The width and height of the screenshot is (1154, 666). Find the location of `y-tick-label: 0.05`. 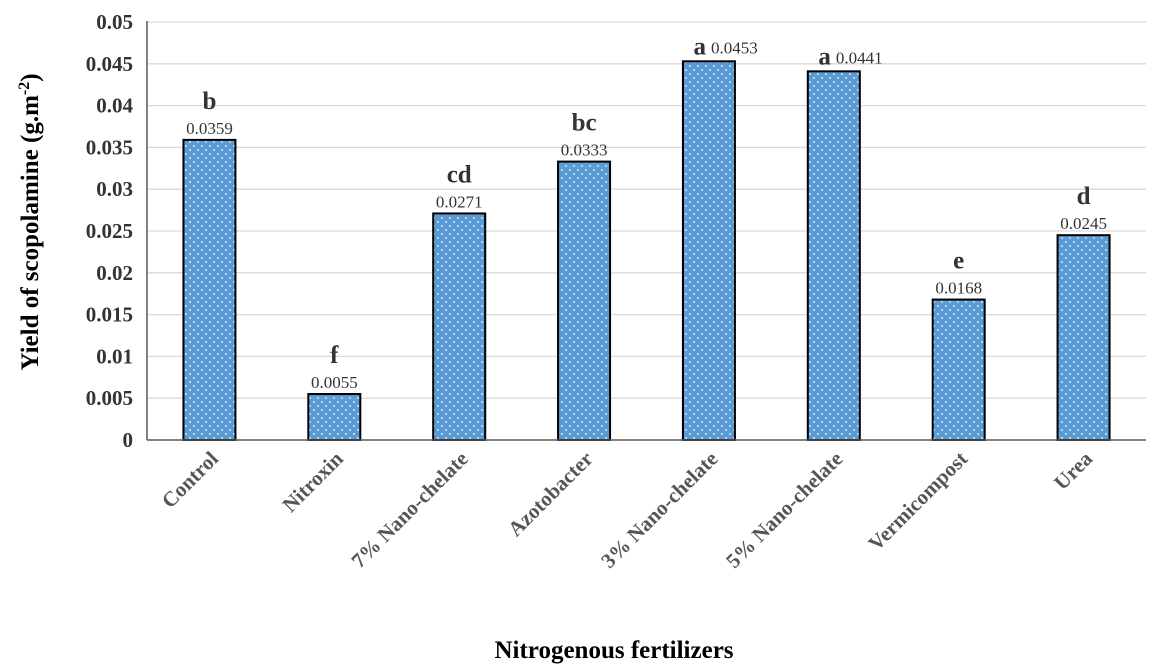

y-tick-label: 0.05 is located at coordinates (114, 22).